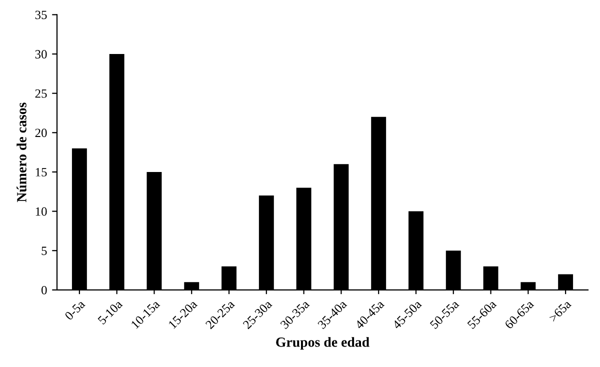 This screenshot has width=600, height=367. I want to click on y-tick-label: 20, so click(41, 133).